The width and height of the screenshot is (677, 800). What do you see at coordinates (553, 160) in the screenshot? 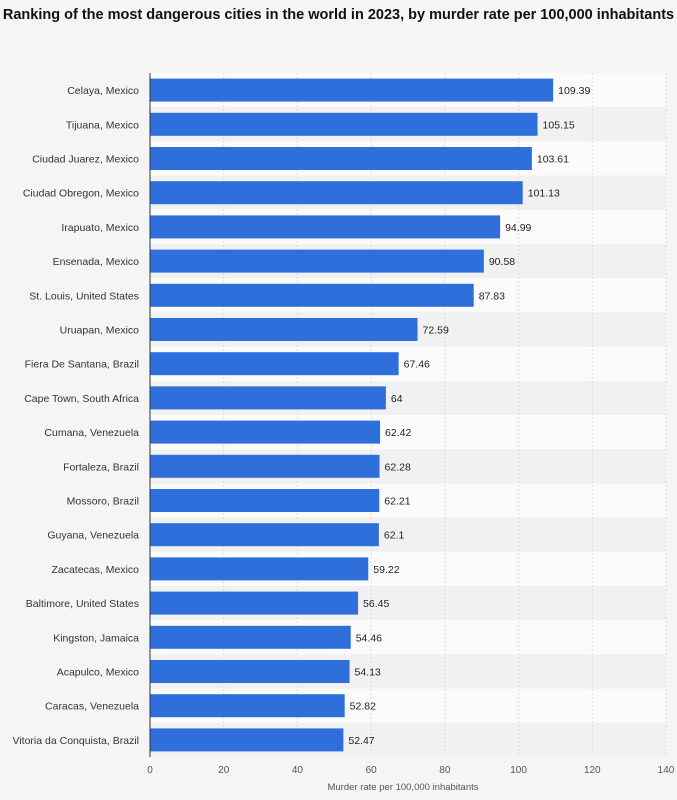
I see `value-label: 103.61` at bounding box center [553, 160].